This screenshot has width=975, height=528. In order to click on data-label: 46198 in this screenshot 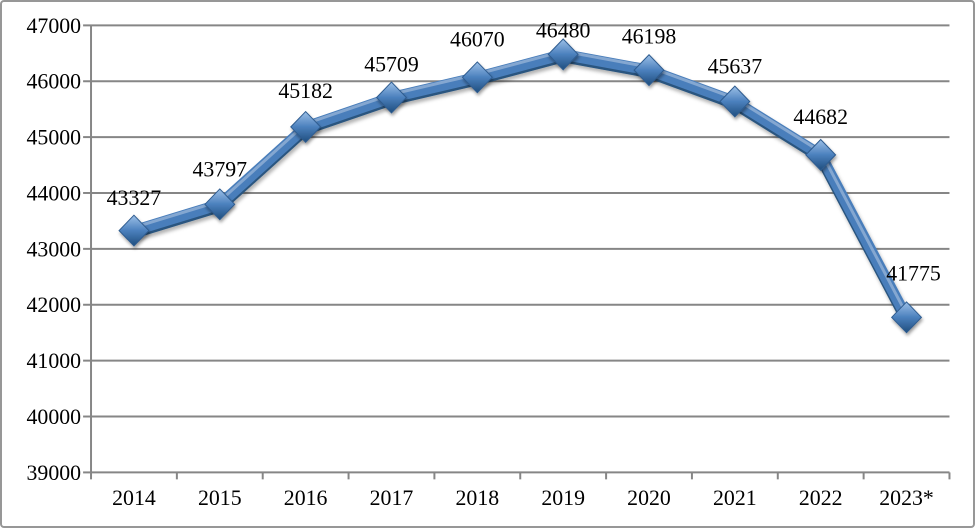, I will do `click(649, 36)`.